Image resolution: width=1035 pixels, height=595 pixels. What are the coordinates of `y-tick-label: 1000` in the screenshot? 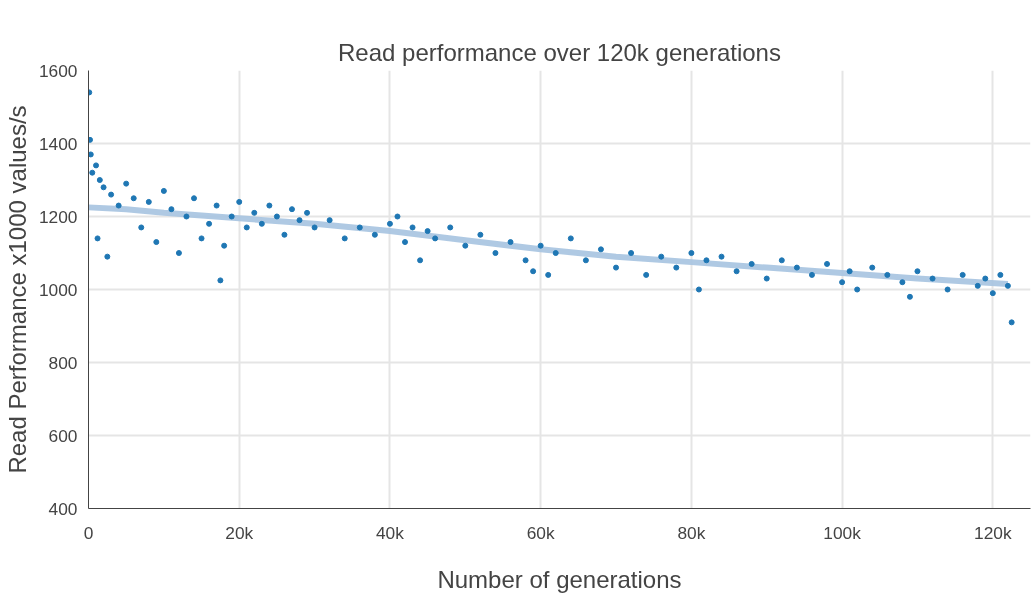 It's located at (58, 289).